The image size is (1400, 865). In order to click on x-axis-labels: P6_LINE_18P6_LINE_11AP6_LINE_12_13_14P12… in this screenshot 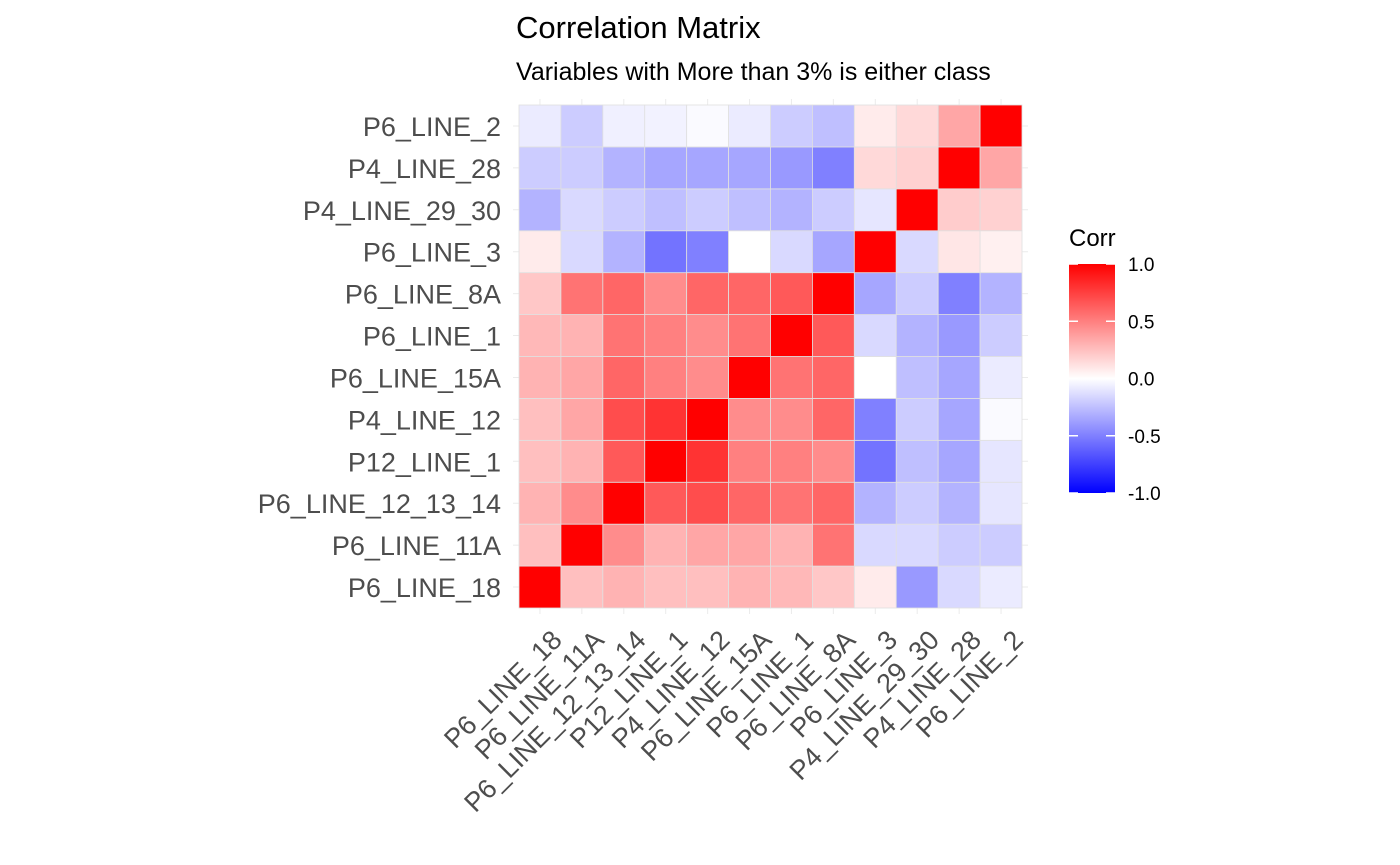, I will do `click(733, 721)`.